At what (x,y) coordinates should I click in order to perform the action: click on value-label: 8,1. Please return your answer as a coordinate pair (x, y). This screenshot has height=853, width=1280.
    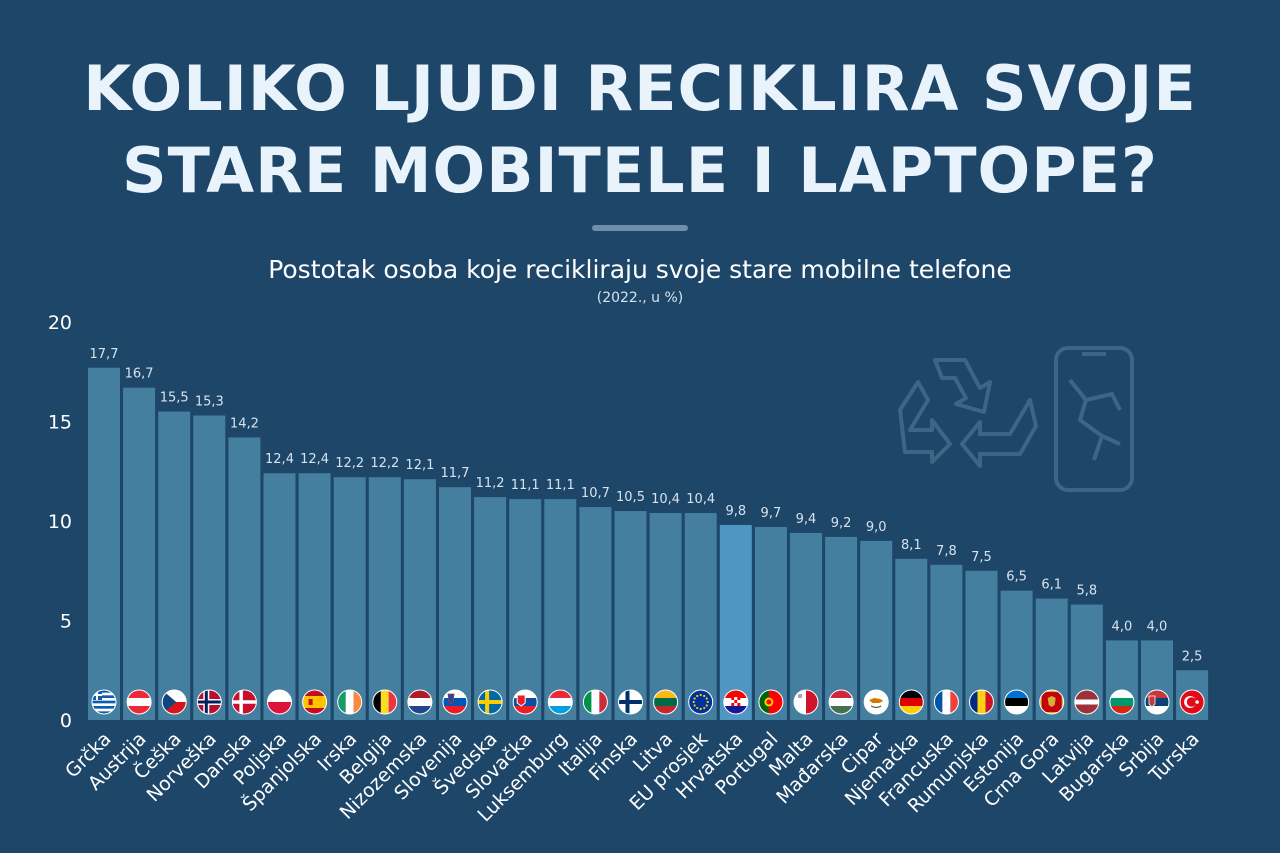
    Looking at the image, I should click on (911, 545).